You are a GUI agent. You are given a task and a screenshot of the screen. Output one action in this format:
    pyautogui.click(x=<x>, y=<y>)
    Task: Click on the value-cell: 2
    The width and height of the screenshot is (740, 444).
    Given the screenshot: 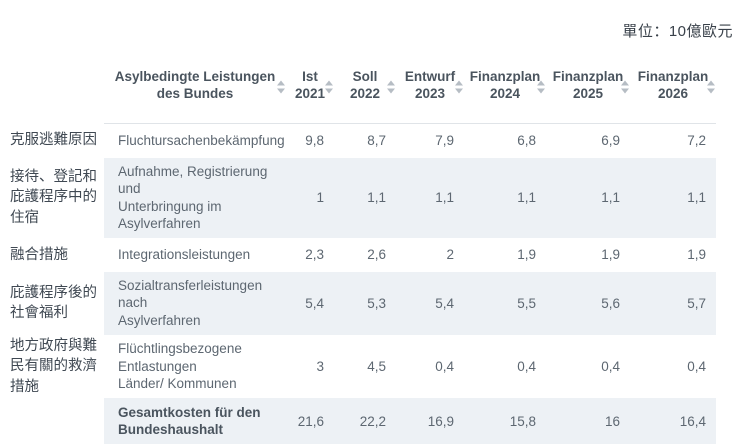 What is the action you would take?
    pyautogui.click(x=450, y=255)
    